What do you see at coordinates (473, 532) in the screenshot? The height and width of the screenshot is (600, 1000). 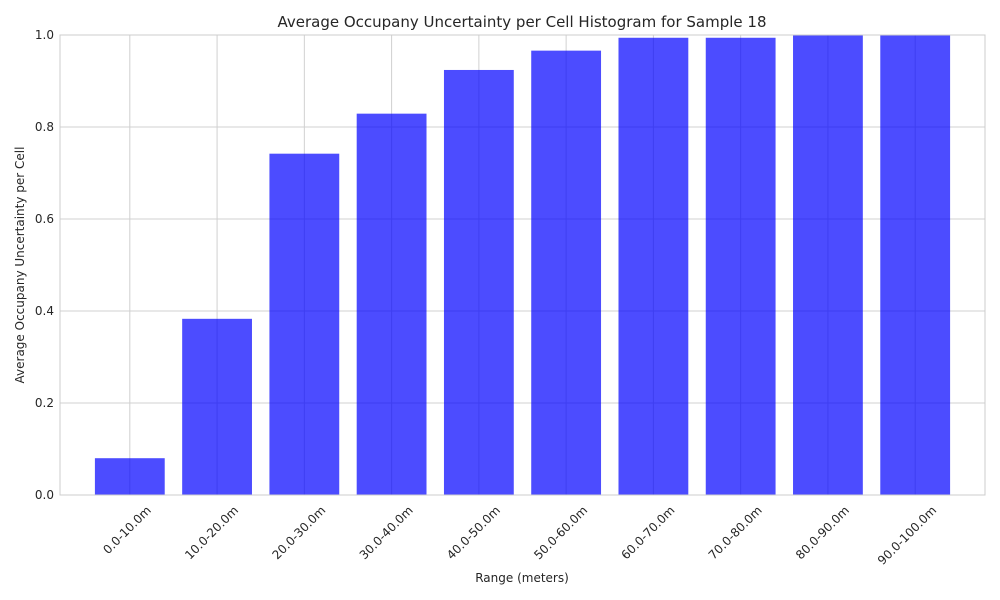 I see `x-tick-label: 40.0-50.0m` at bounding box center [473, 532].